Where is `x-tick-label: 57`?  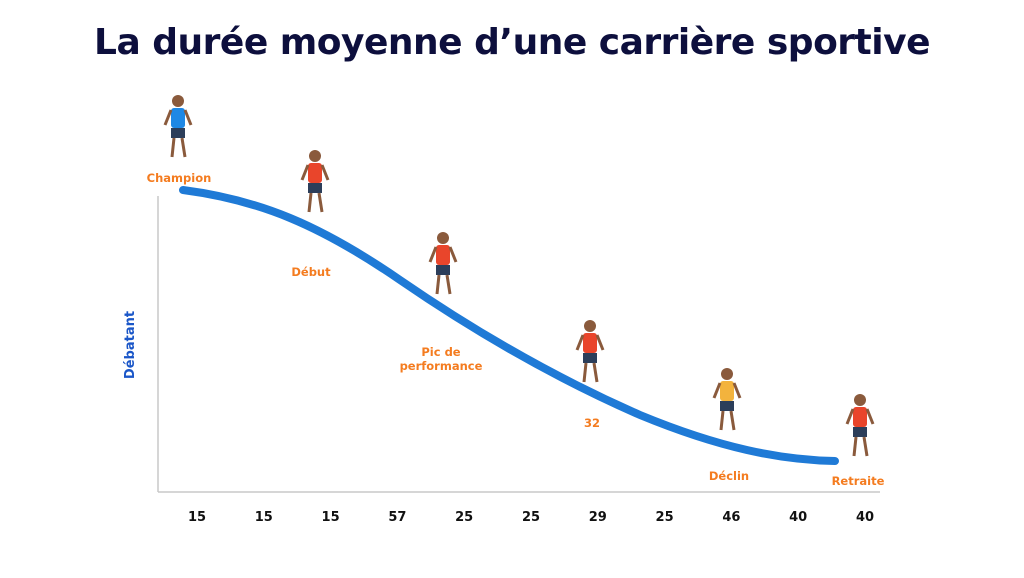 x-tick-label: 57 is located at coordinates (397, 517).